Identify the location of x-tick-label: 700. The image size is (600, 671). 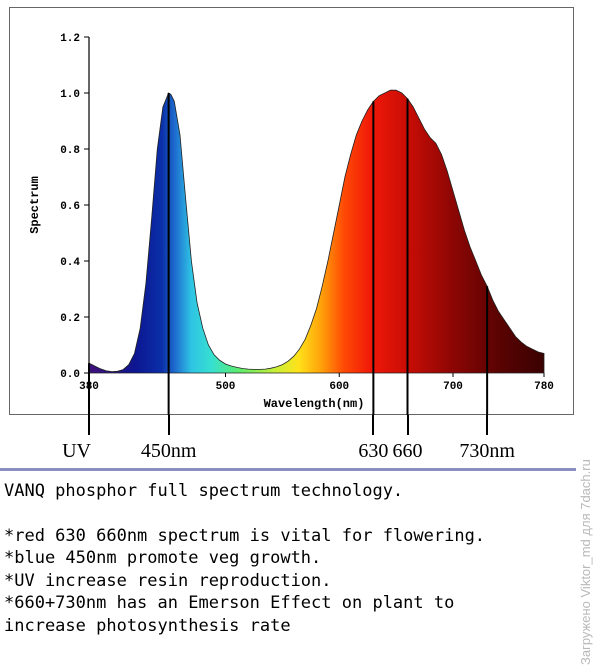
(453, 387).